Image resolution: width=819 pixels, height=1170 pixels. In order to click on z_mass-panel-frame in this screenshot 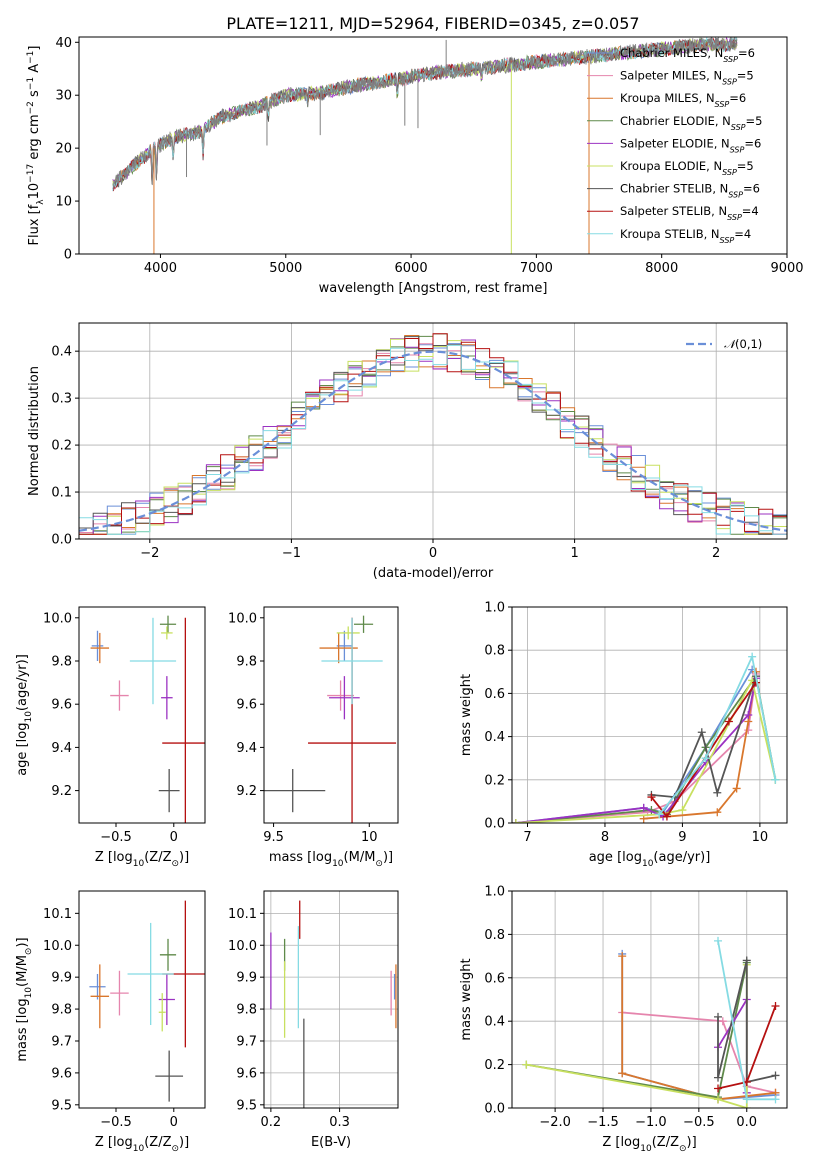, I will do `click(142, 999)`.